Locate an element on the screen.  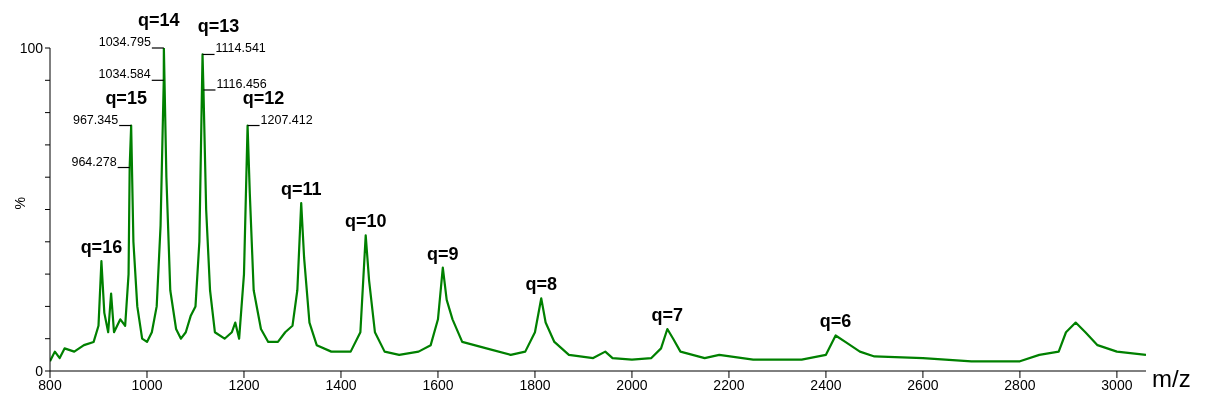
annotation: 1034.584 is located at coordinates (124, 74).